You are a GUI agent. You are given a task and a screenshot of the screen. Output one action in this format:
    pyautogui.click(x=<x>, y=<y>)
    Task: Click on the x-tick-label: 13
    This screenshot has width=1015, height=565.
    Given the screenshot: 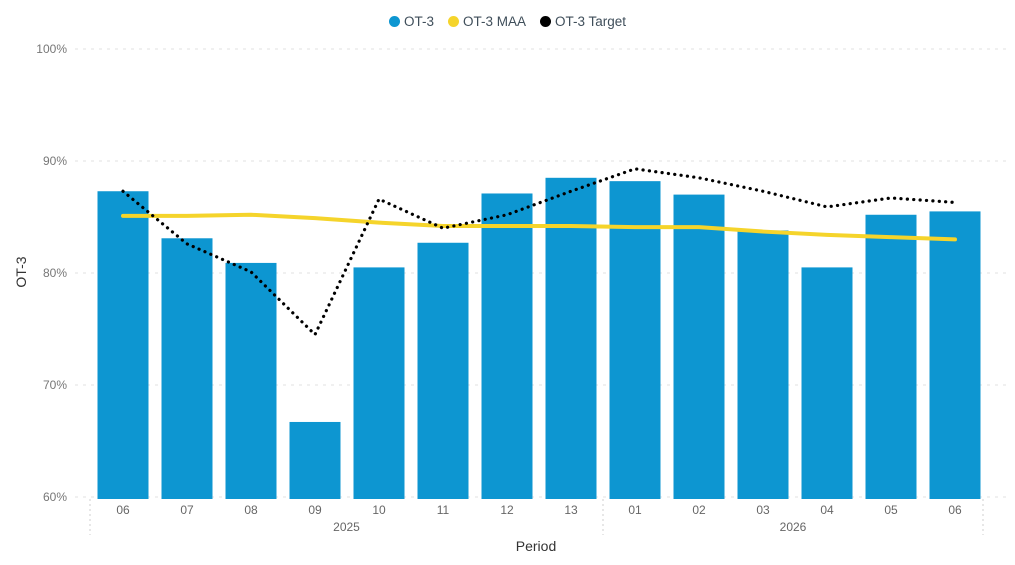 What is the action you would take?
    pyautogui.click(x=571, y=510)
    